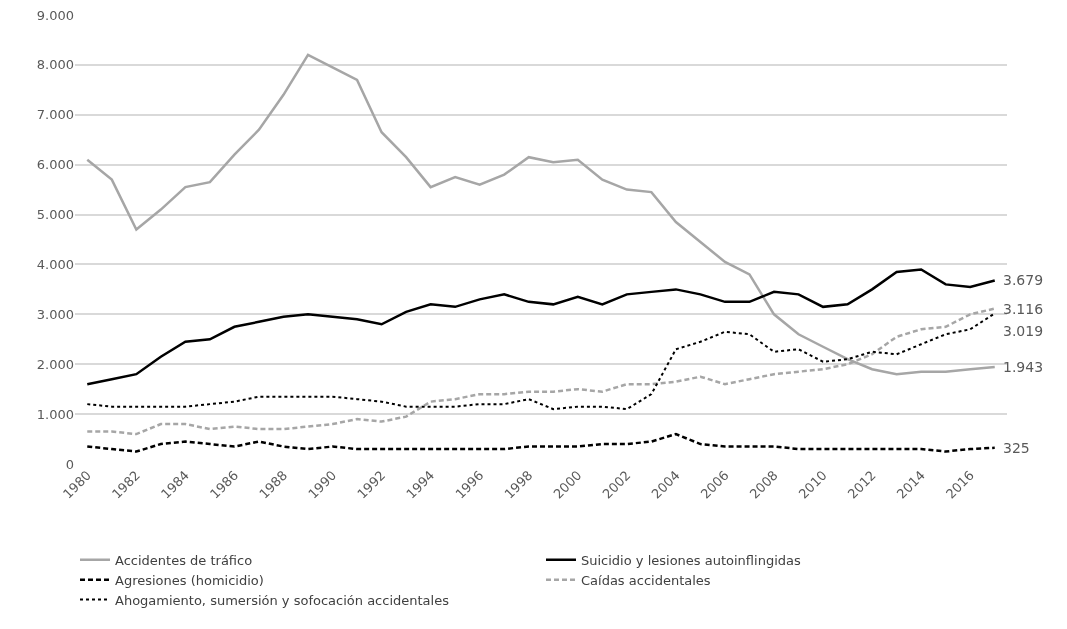 The width and height of the screenshot is (1067, 629). What do you see at coordinates (55, 264) in the screenshot?
I see `y-tick-label: 4.000` at bounding box center [55, 264].